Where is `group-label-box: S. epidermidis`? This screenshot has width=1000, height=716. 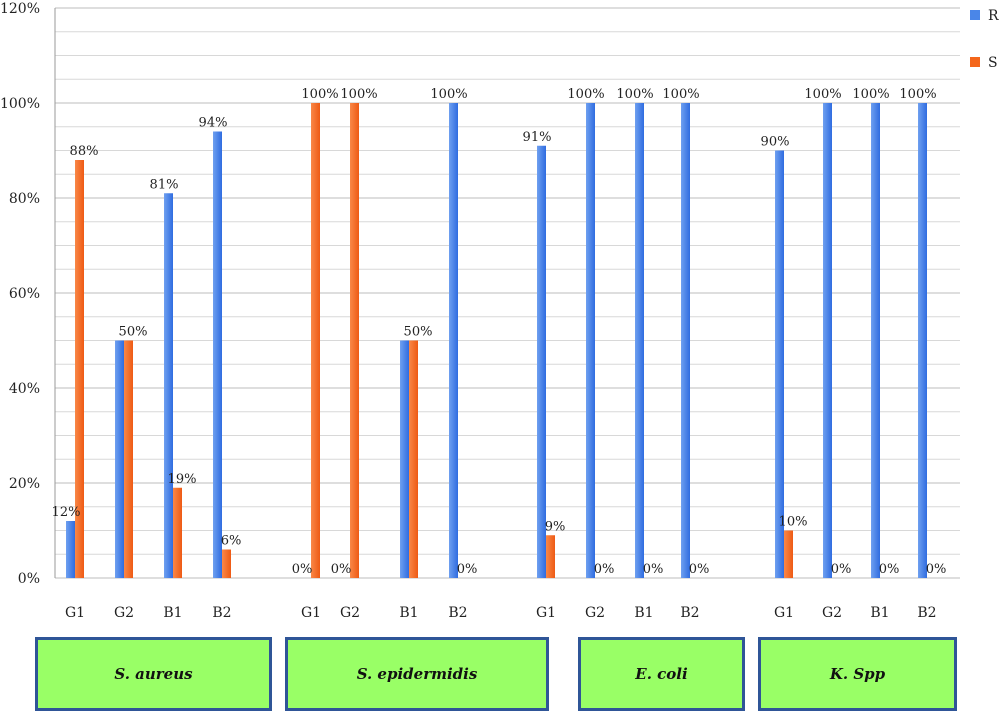 group-label-box: S. epidermidis is located at coordinates (417, 674).